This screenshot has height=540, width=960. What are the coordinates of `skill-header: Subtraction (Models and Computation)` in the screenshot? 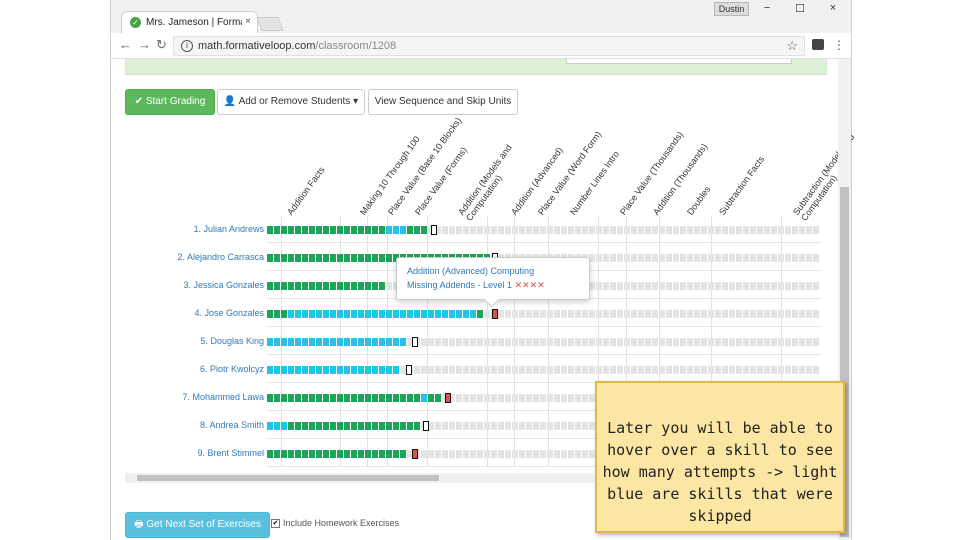 It's located at (824, 177).